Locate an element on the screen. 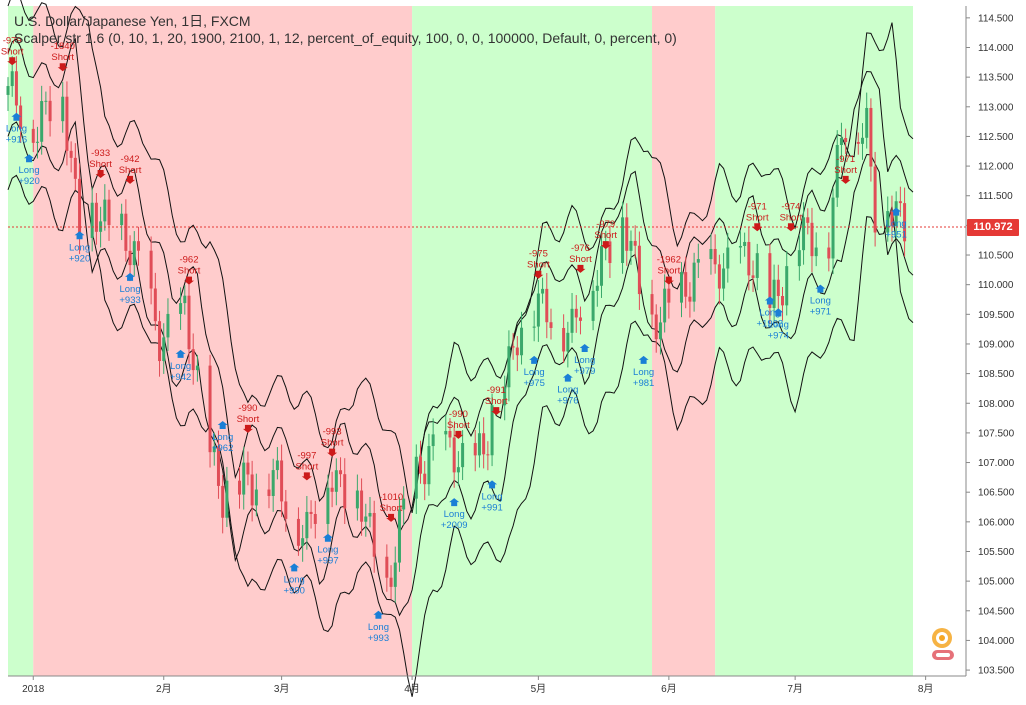  short-signal-pnl: -991 is located at coordinates (496, 390).